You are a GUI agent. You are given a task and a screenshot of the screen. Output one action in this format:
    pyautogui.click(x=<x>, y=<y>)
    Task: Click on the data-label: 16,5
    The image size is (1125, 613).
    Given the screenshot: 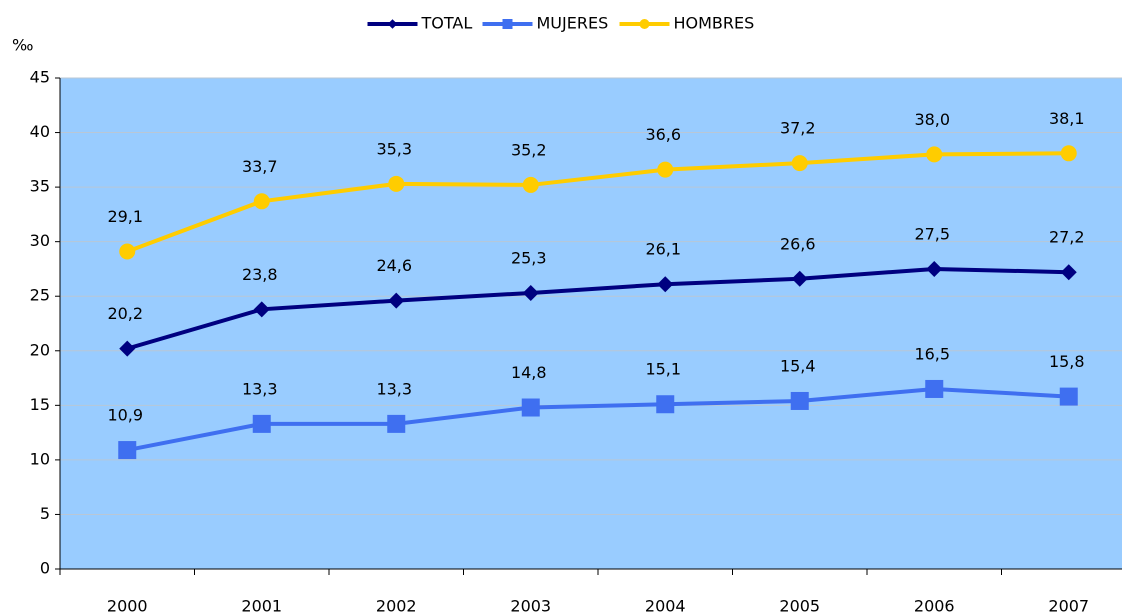 What is the action you would take?
    pyautogui.click(x=932, y=353)
    